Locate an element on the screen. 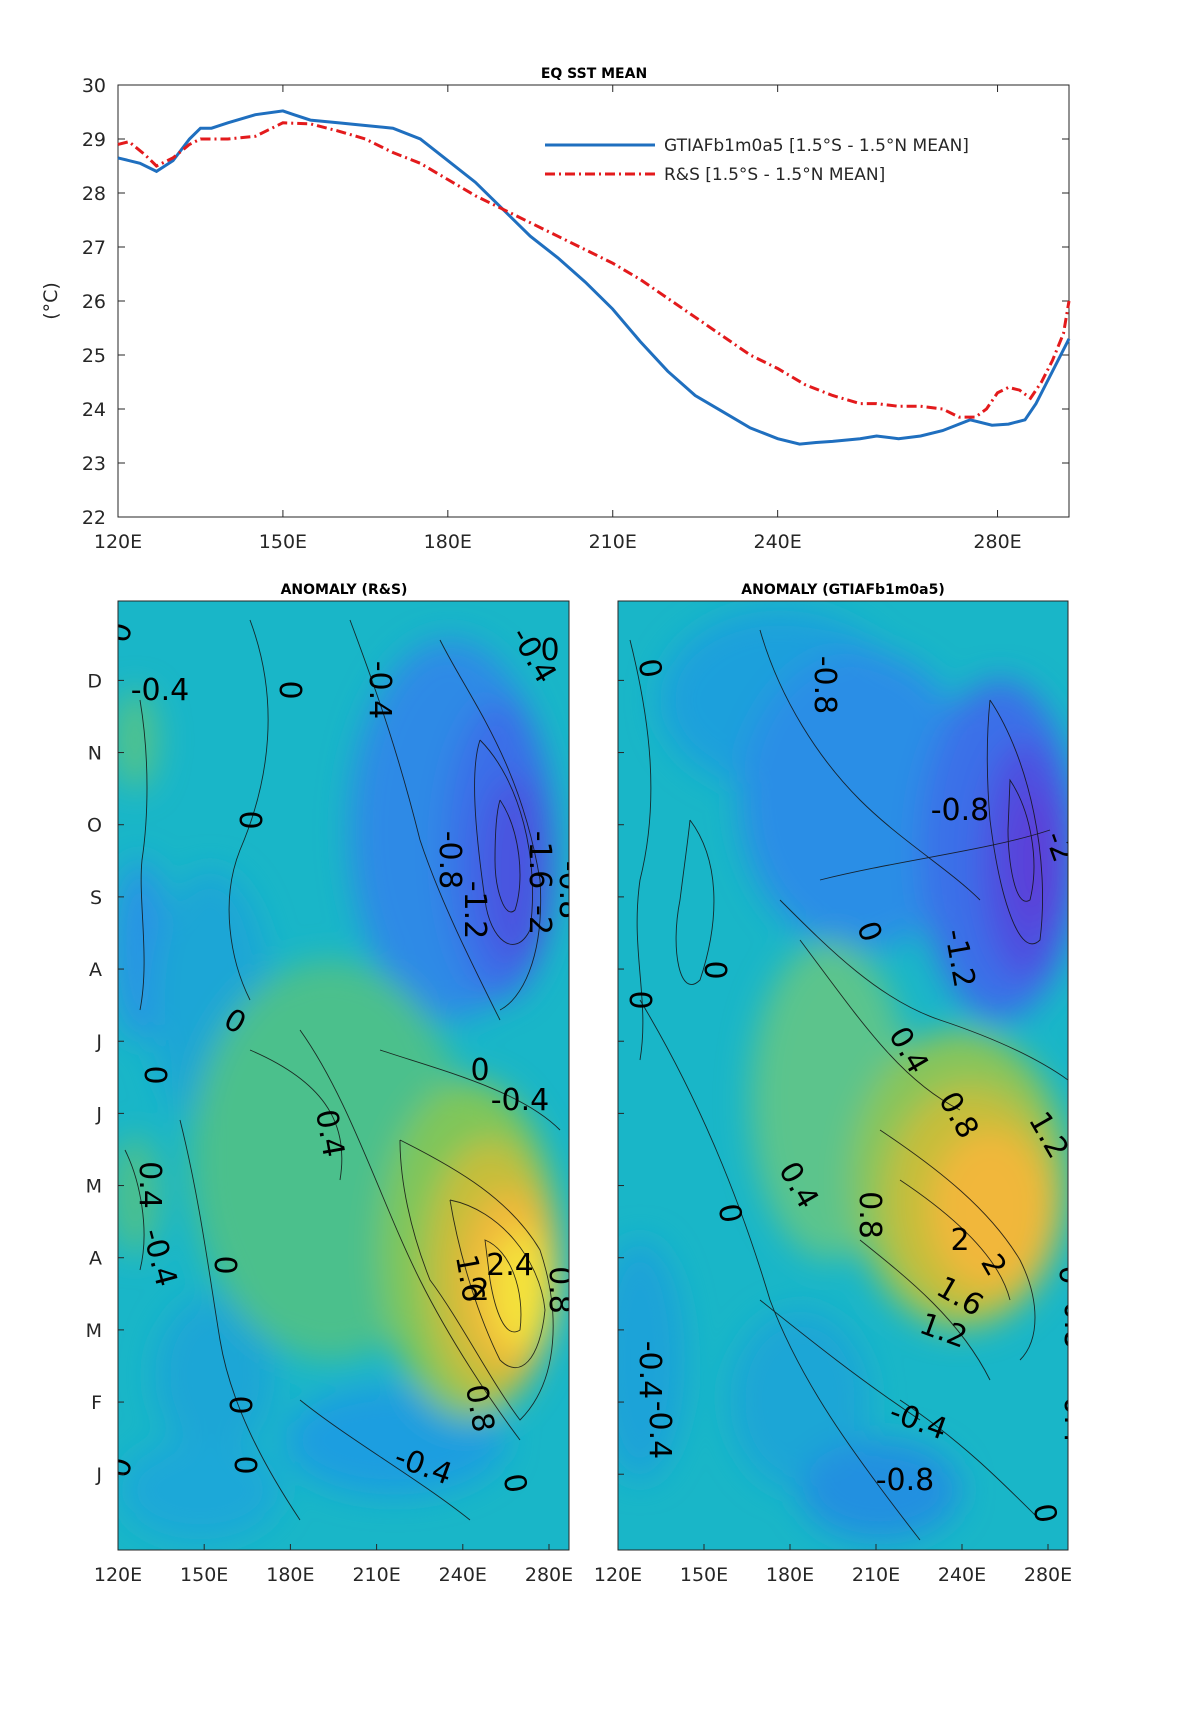 The image size is (1181, 1713). legend-label-gtiafb1m0a5: GTIAFb1m0a5 [1.5°S - 1.5°N MEAN] is located at coordinates (816, 146).